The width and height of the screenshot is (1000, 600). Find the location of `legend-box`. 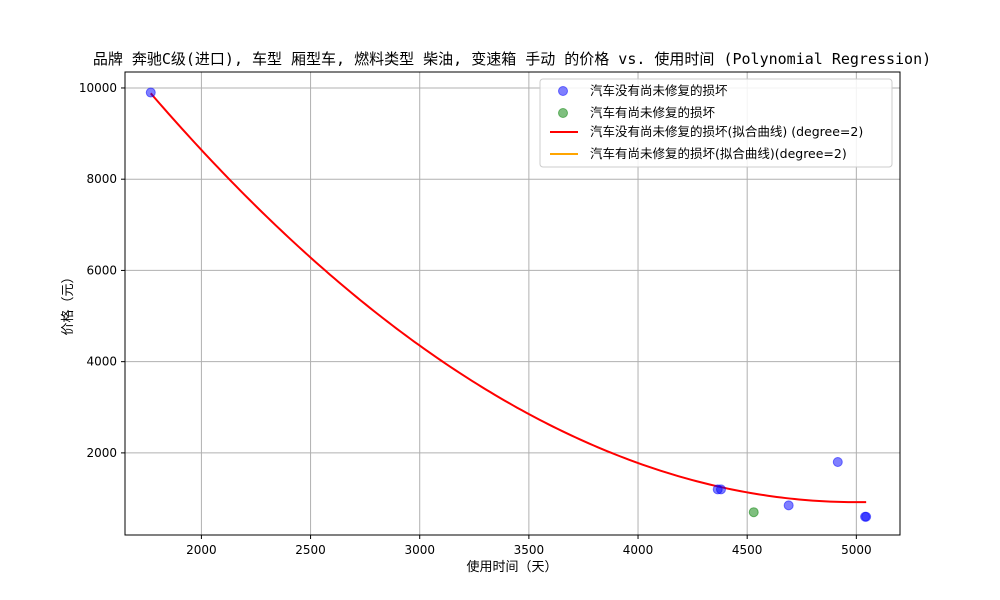

legend-box is located at coordinates (716, 123).